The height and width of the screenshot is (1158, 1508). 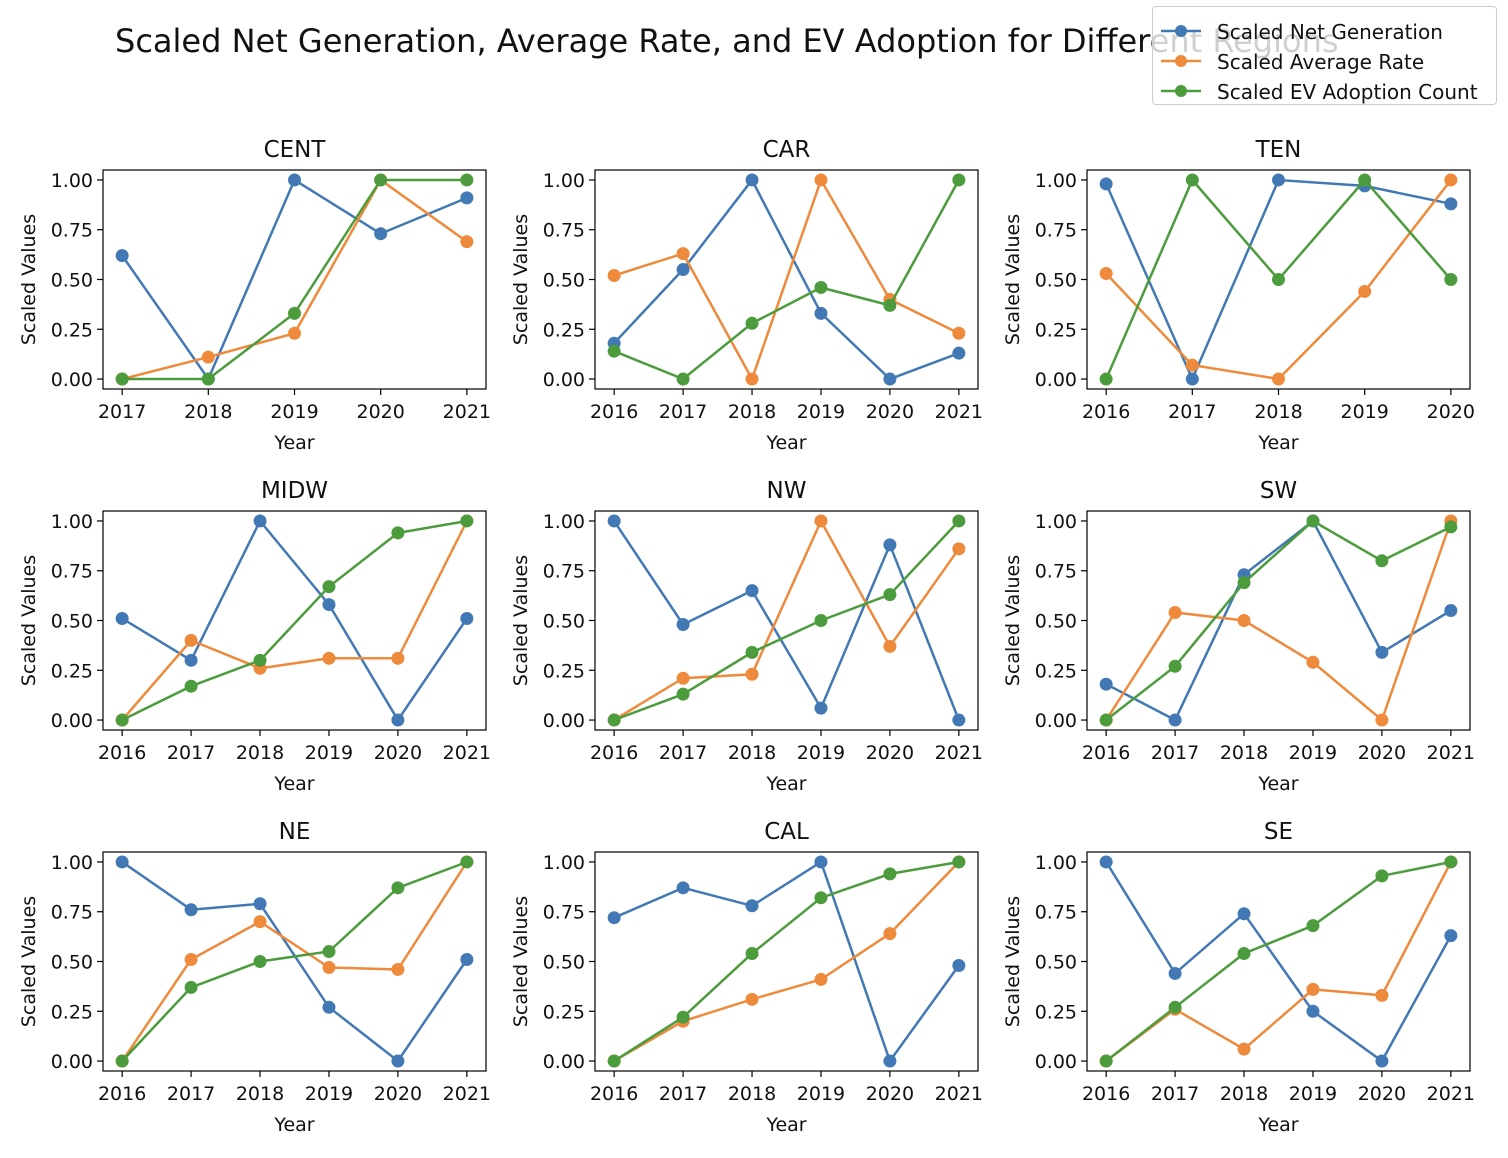 What do you see at coordinates (29, 961) in the screenshot?
I see `y-axis-label: Scaled Values` at bounding box center [29, 961].